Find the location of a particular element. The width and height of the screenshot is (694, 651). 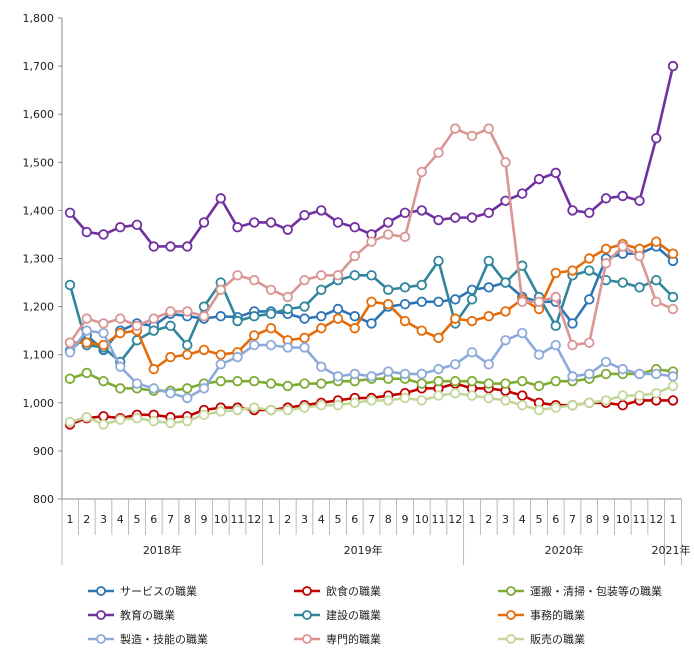

legend-label: 運搬・清掃・包装等の職業 is located at coordinates (596, 591).